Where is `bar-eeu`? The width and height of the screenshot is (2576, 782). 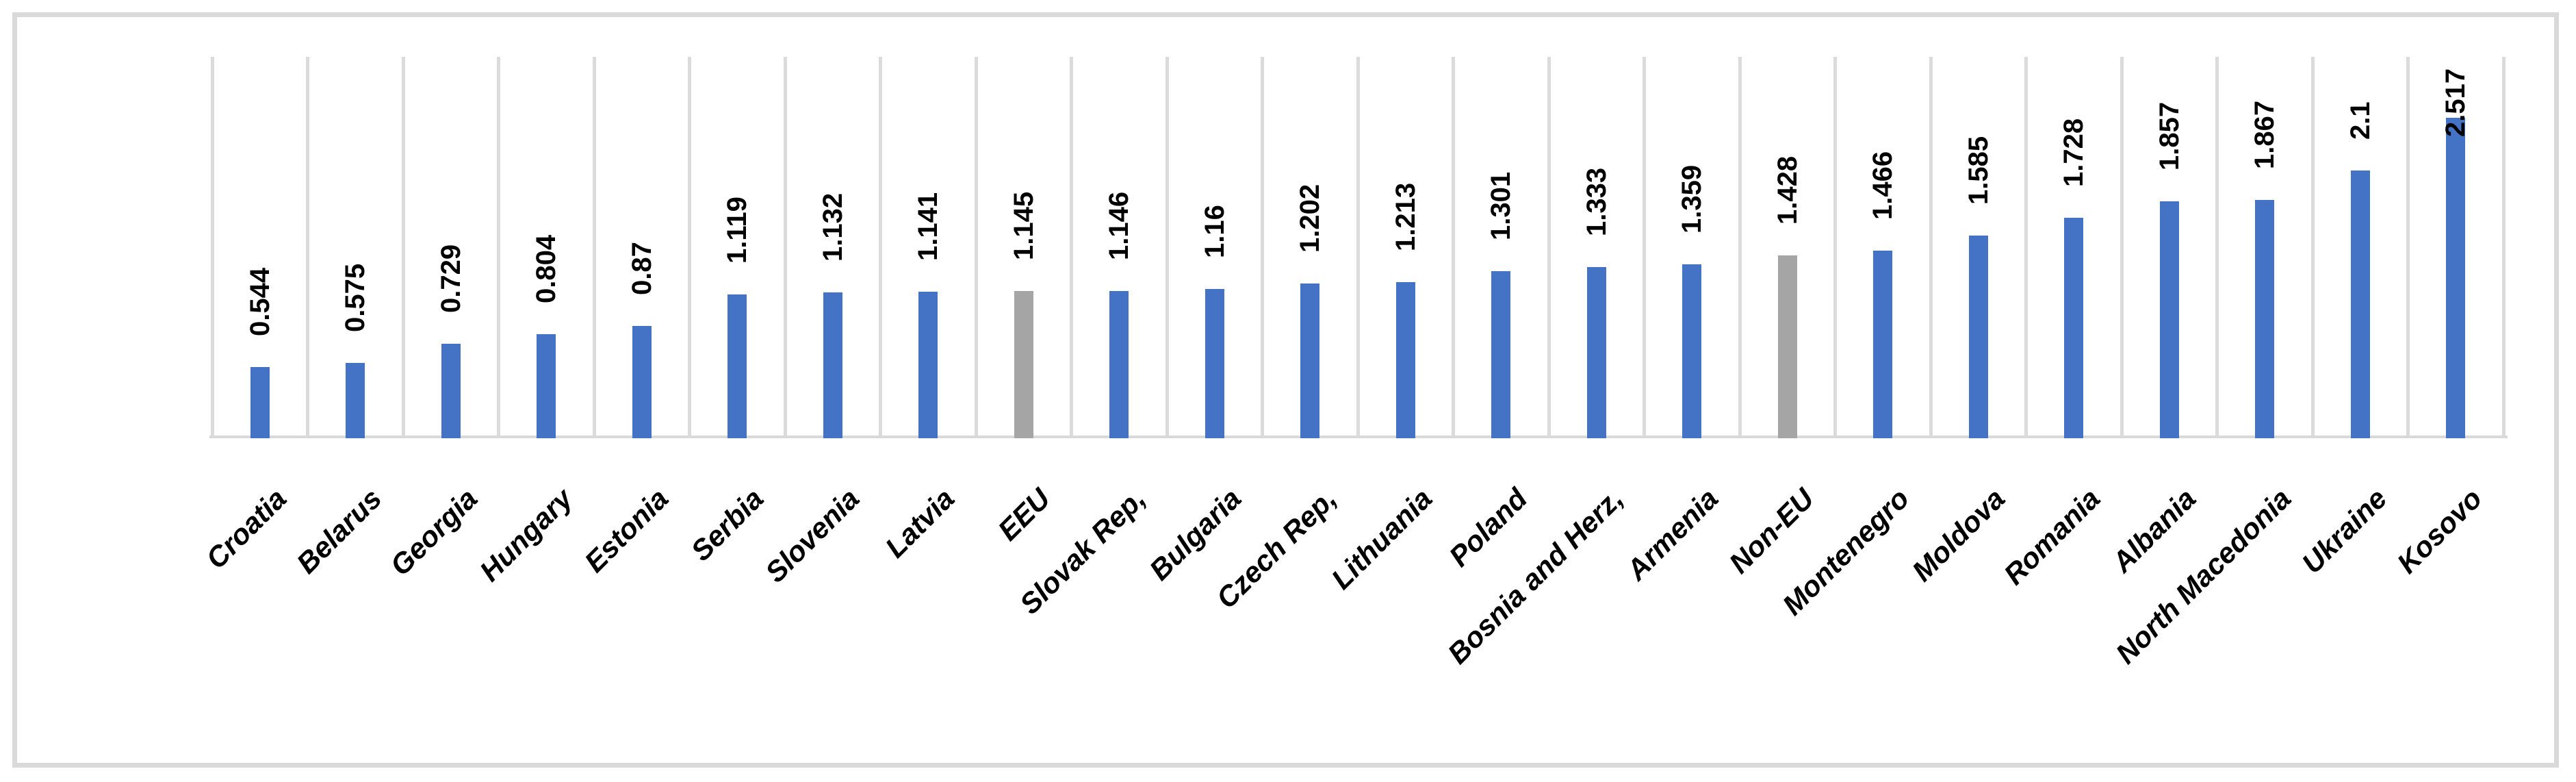 bar-eeu is located at coordinates (1023, 364).